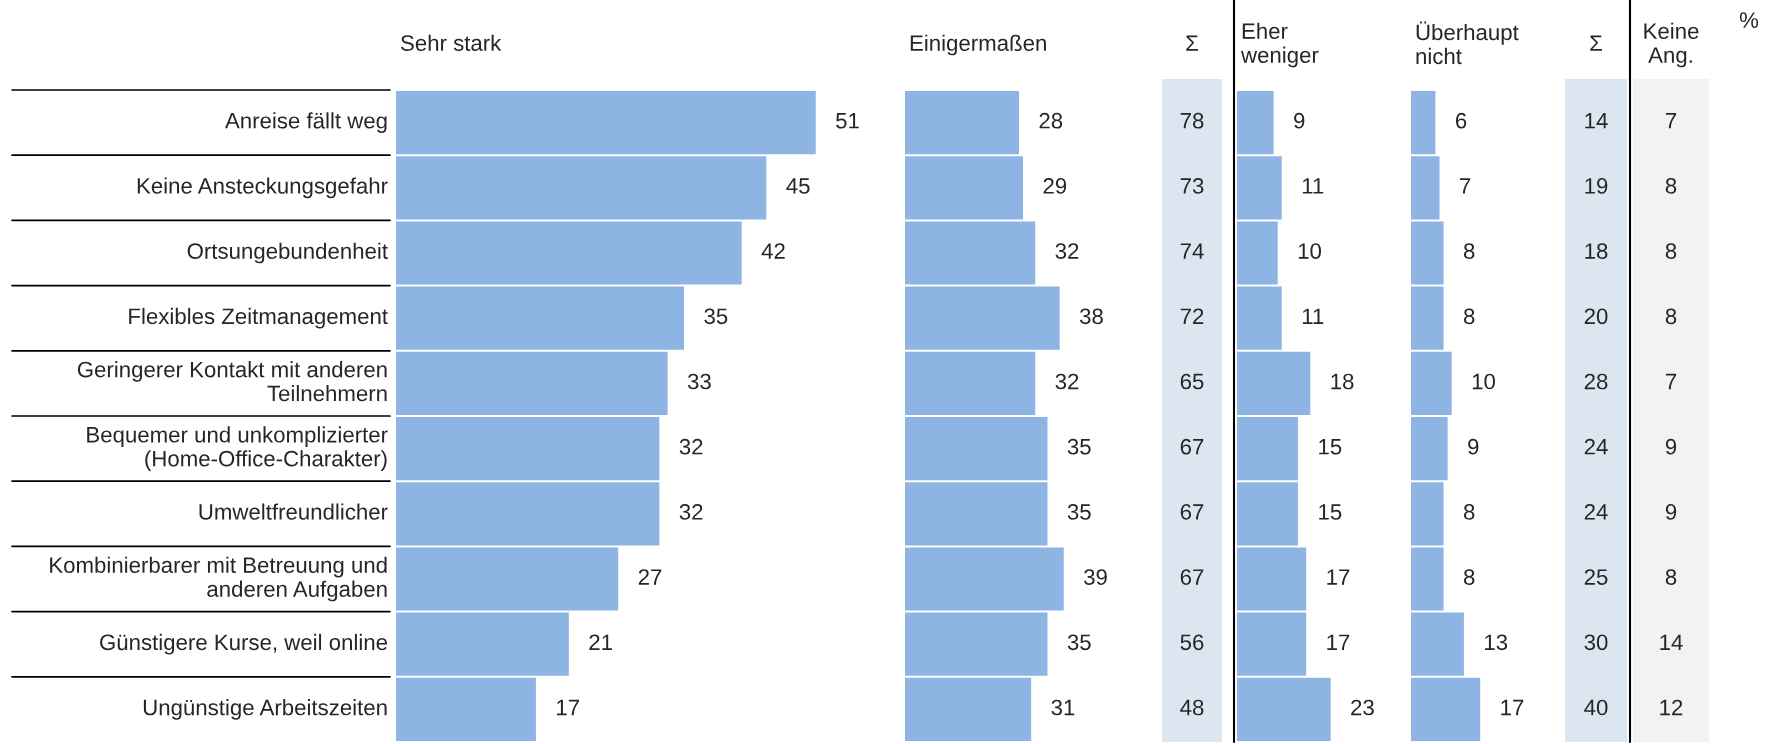 This screenshot has width=1775, height=744. I want to click on data-label: 12, so click(1671, 707).